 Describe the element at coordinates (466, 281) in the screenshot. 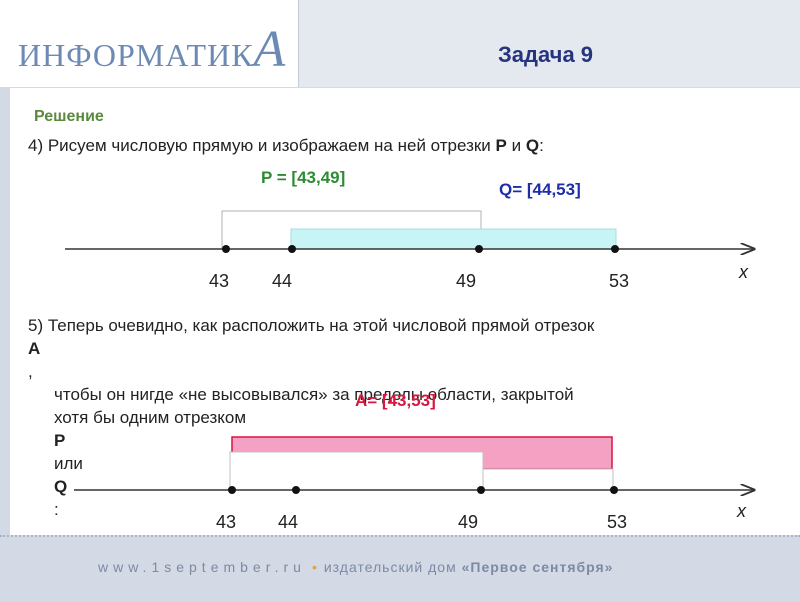

I see `tick-label-49: 49` at that location.